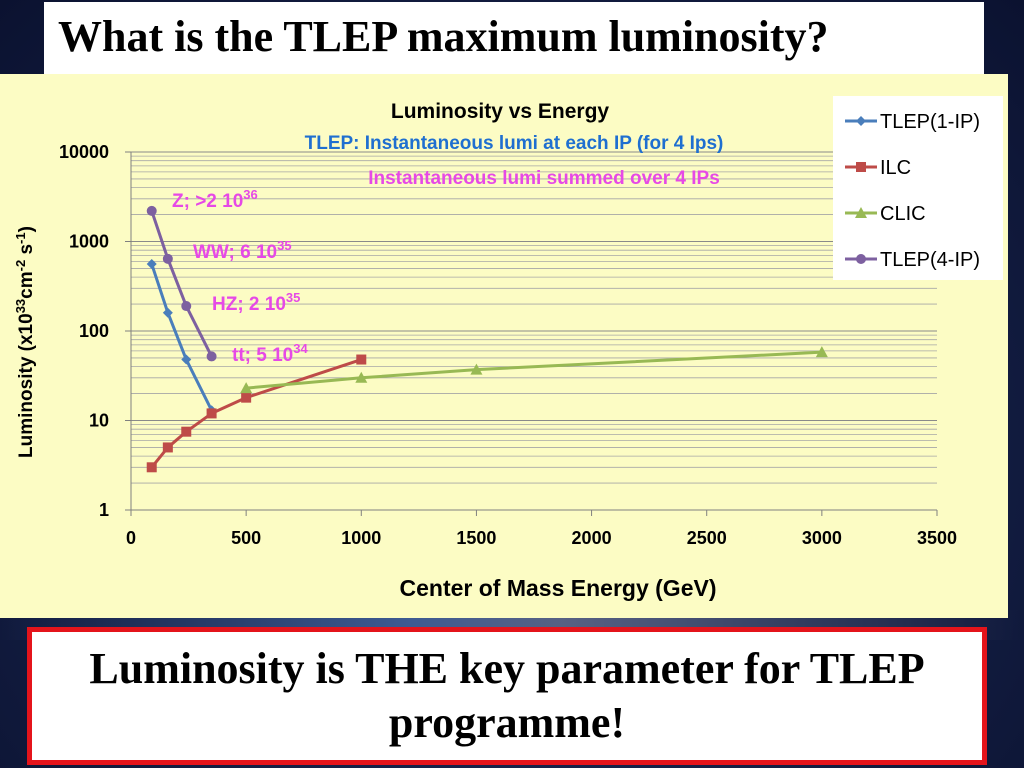 This screenshot has width=1024, height=768. What do you see at coordinates (256, 413) in the screenshot?
I see `series-ilc` at bounding box center [256, 413].